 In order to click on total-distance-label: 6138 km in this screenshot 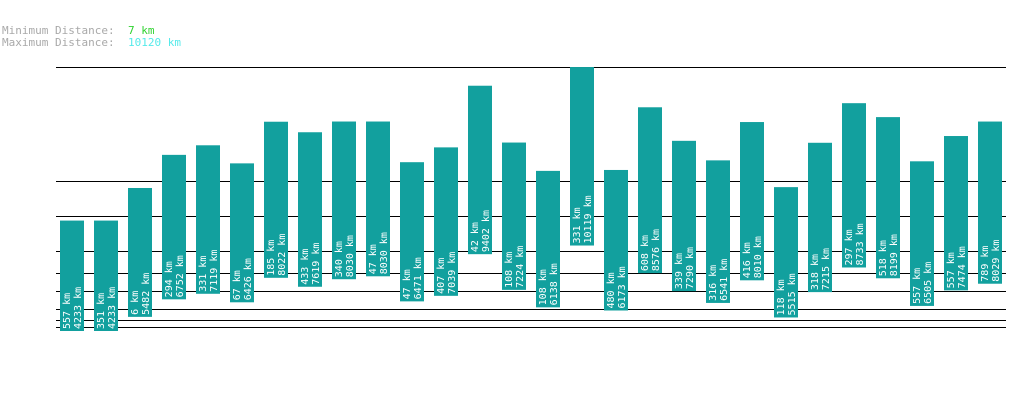, I will do `click(554, 284)`.